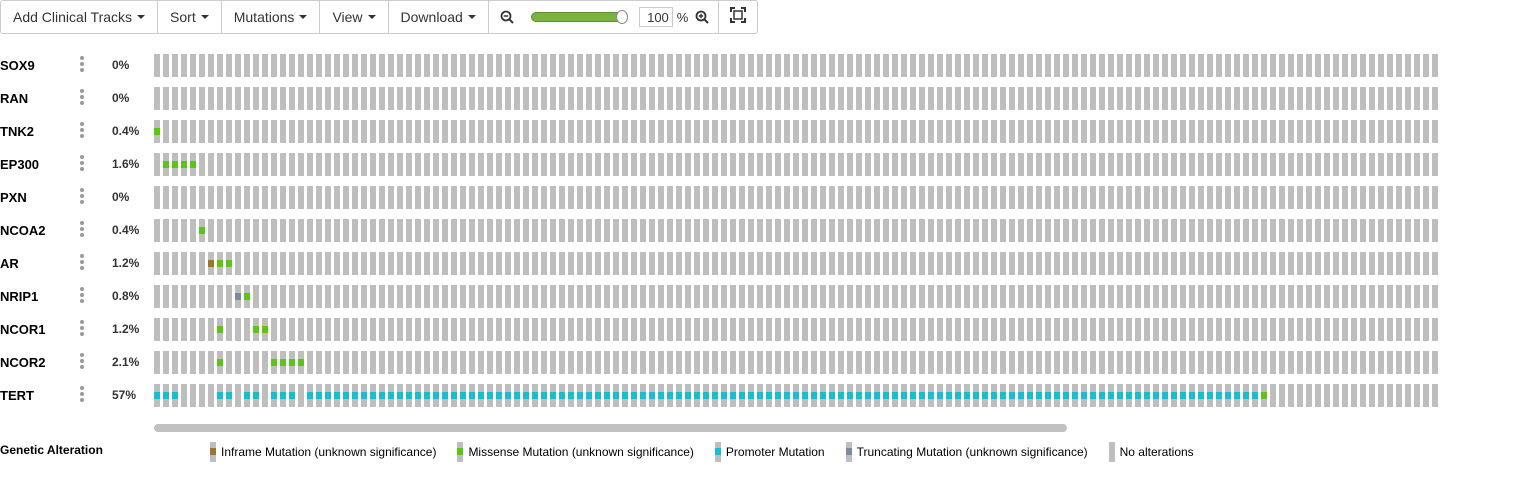 Image resolution: width=1520 pixels, height=482 pixels. What do you see at coordinates (82, 197) in the screenshot?
I see `track-menu-icon` at bounding box center [82, 197].